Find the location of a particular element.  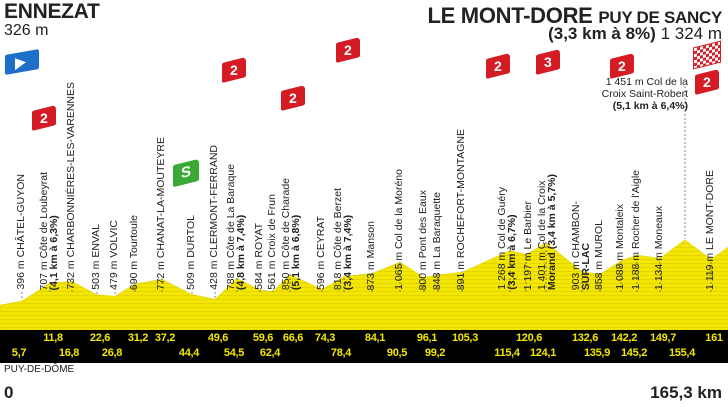

region-label: PUY-DE-DÔME is located at coordinates (39, 369).